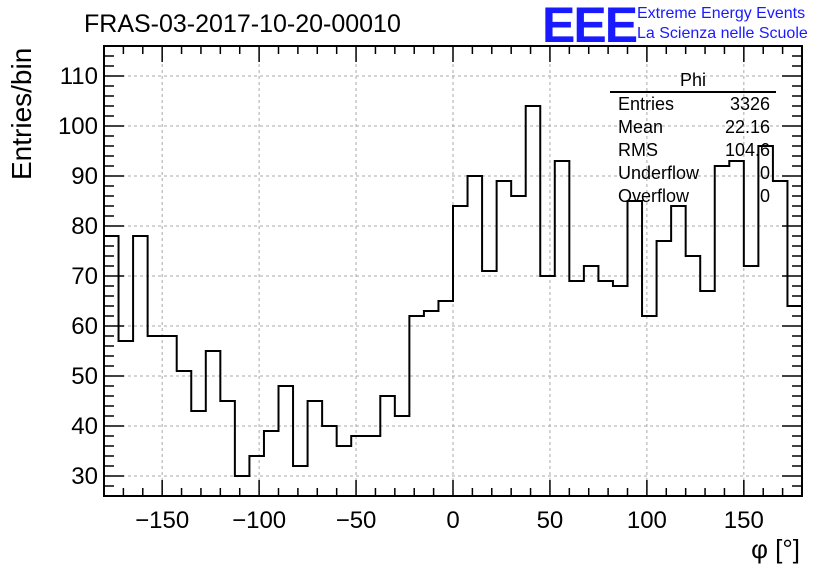 This screenshot has width=836, height=572. What do you see at coordinates (654, 196) in the screenshot?
I see `stats-key: Overflow` at bounding box center [654, 196].